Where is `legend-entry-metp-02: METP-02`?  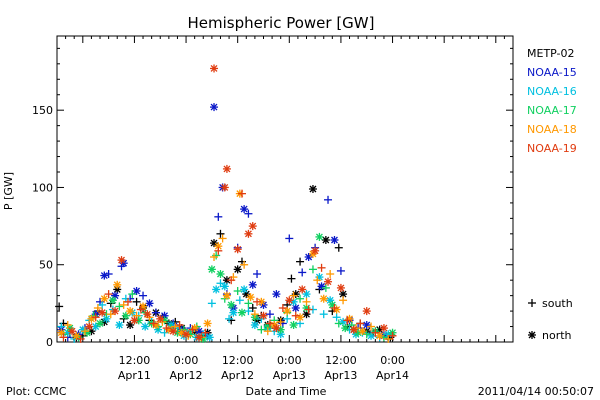
legend-entry-metp-02: METP-02 is located at coordinates (551, 53).